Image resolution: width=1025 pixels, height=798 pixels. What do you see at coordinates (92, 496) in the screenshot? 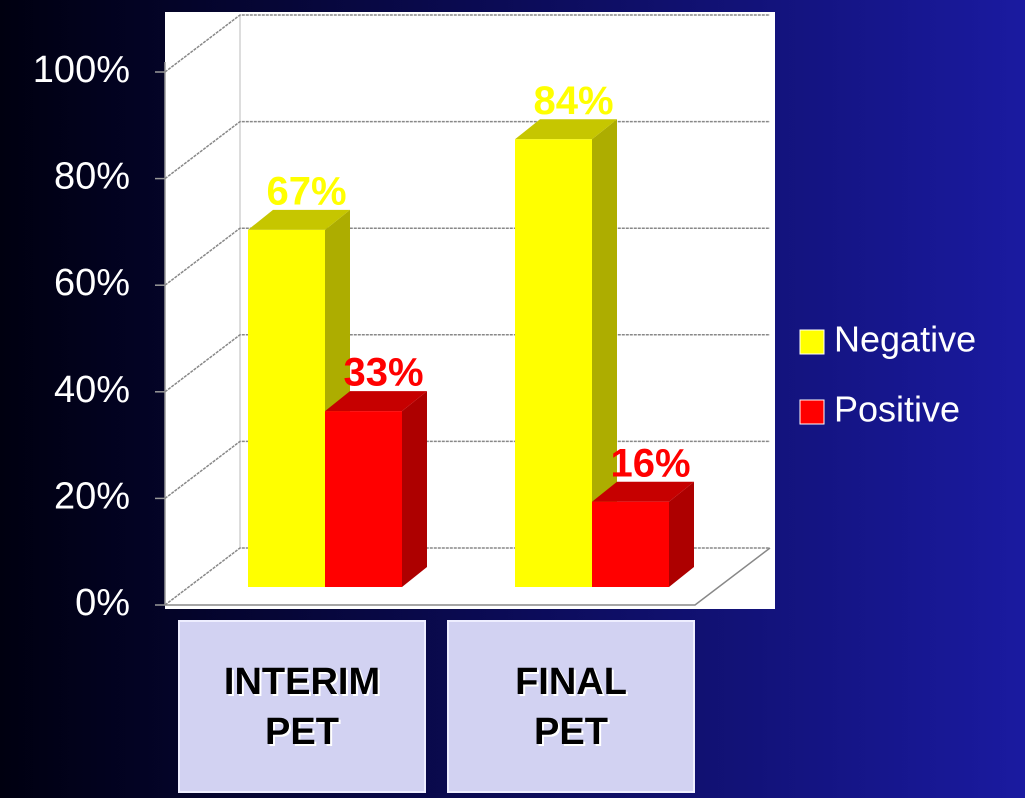
I see `y-tick-label: 20%` at bounding box center [92, 496].